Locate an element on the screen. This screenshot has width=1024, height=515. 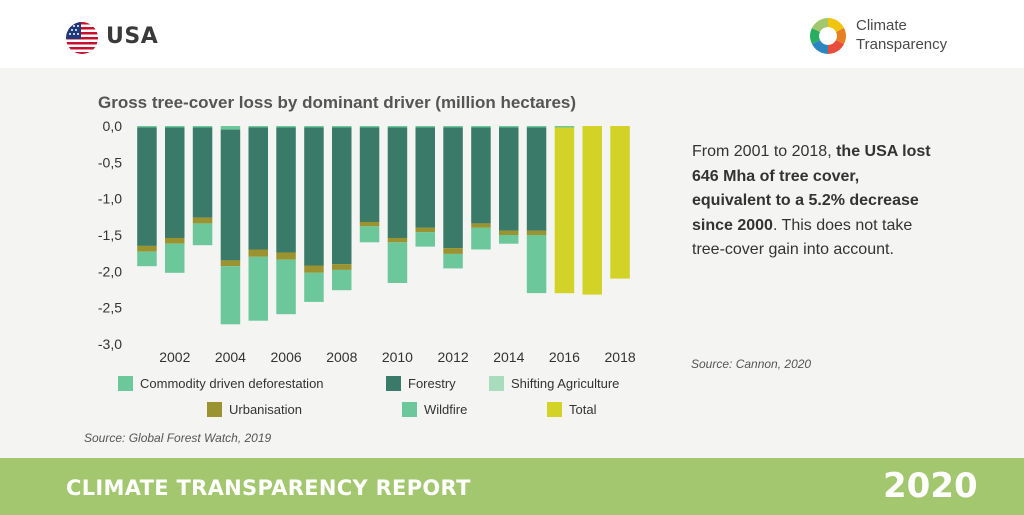
bar-segment-wildfire-2004 is located at coordinates (230, 295).